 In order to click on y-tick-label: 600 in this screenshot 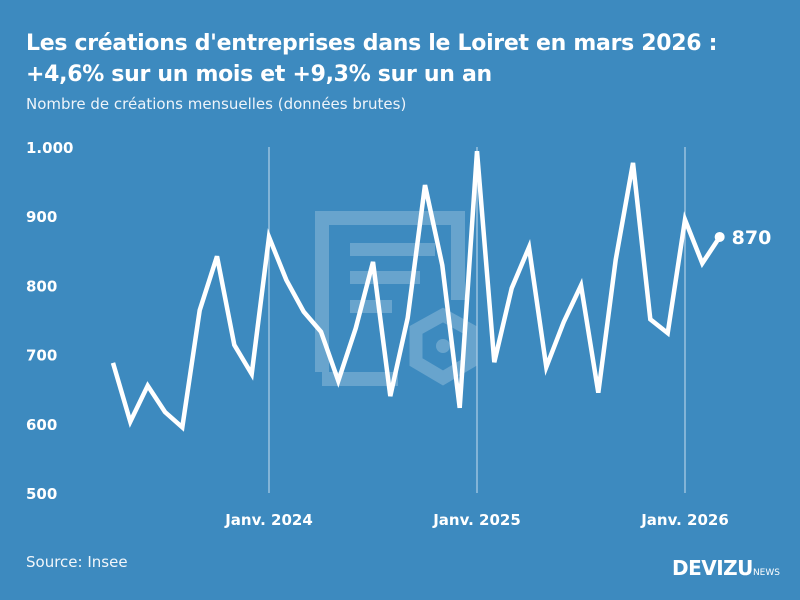, I will do `click(41, 425)`.